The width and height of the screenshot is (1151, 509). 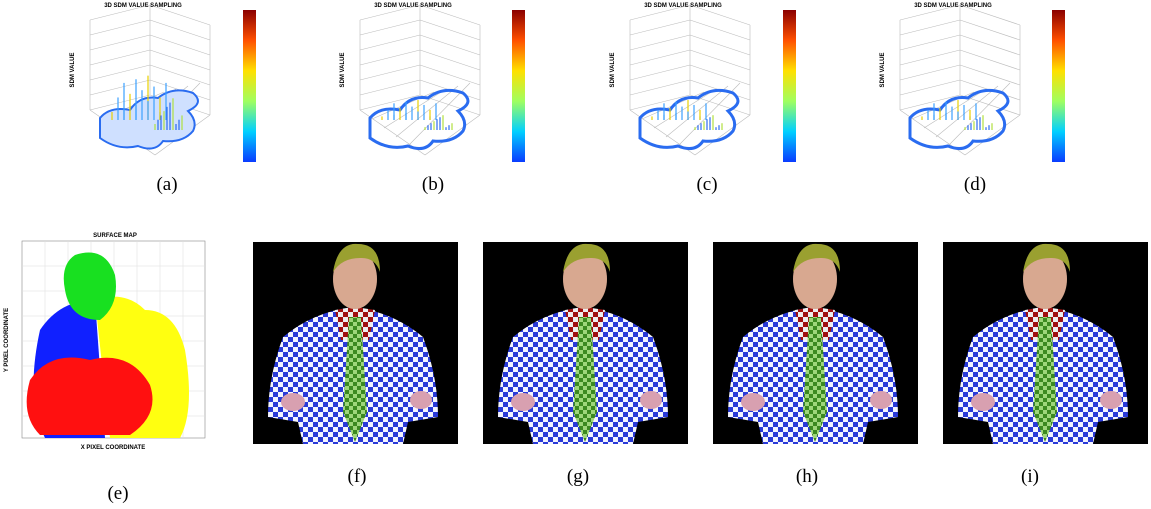 I want to click on caption: (f), so click(x=357, y=476).